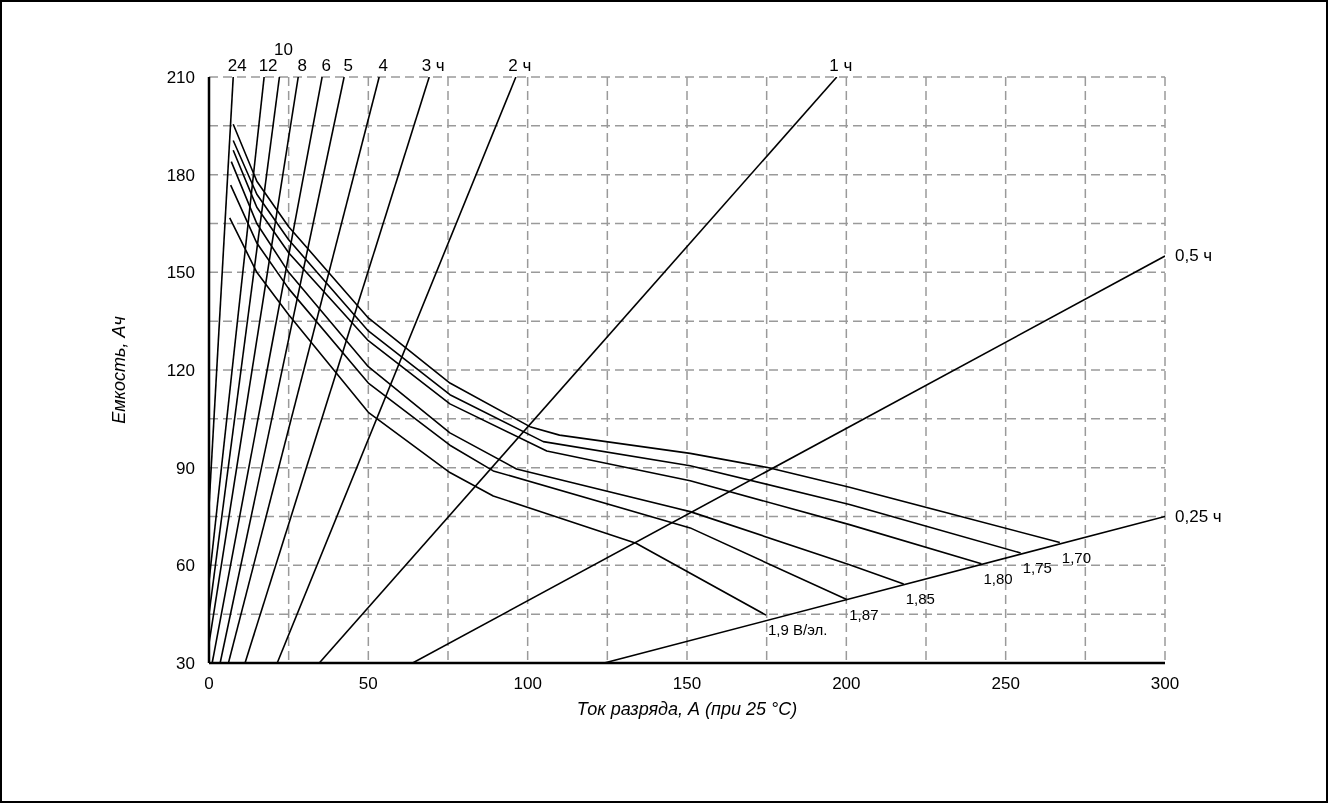 The image size is (1328, 803). I want to click on x-tick-label: 300, so click(1165, 684).